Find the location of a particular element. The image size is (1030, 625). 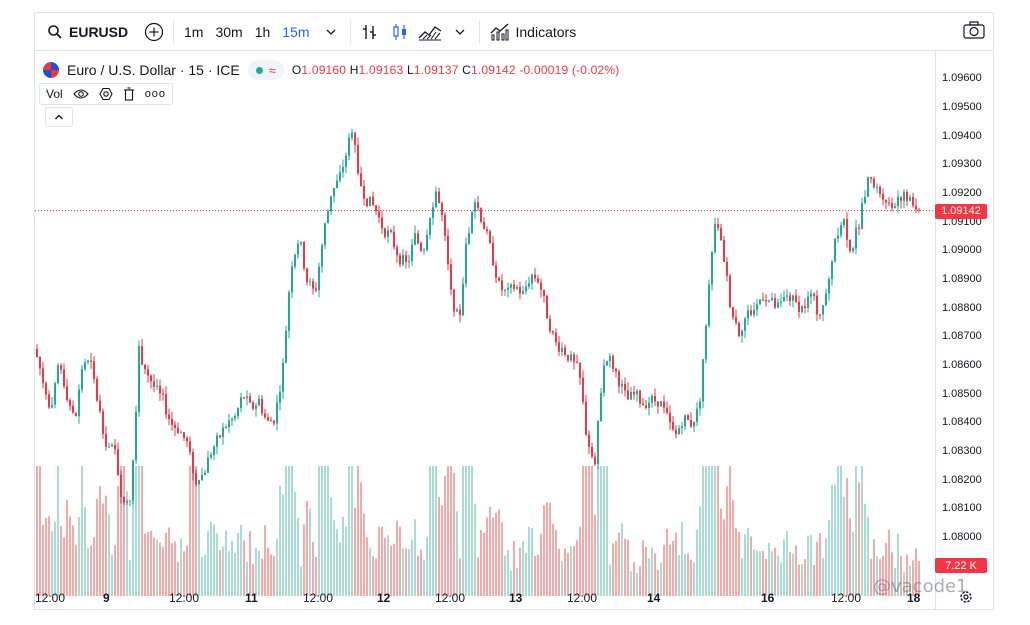

price-axis-tick: 1.08500 is located at coordinates (962, 393).